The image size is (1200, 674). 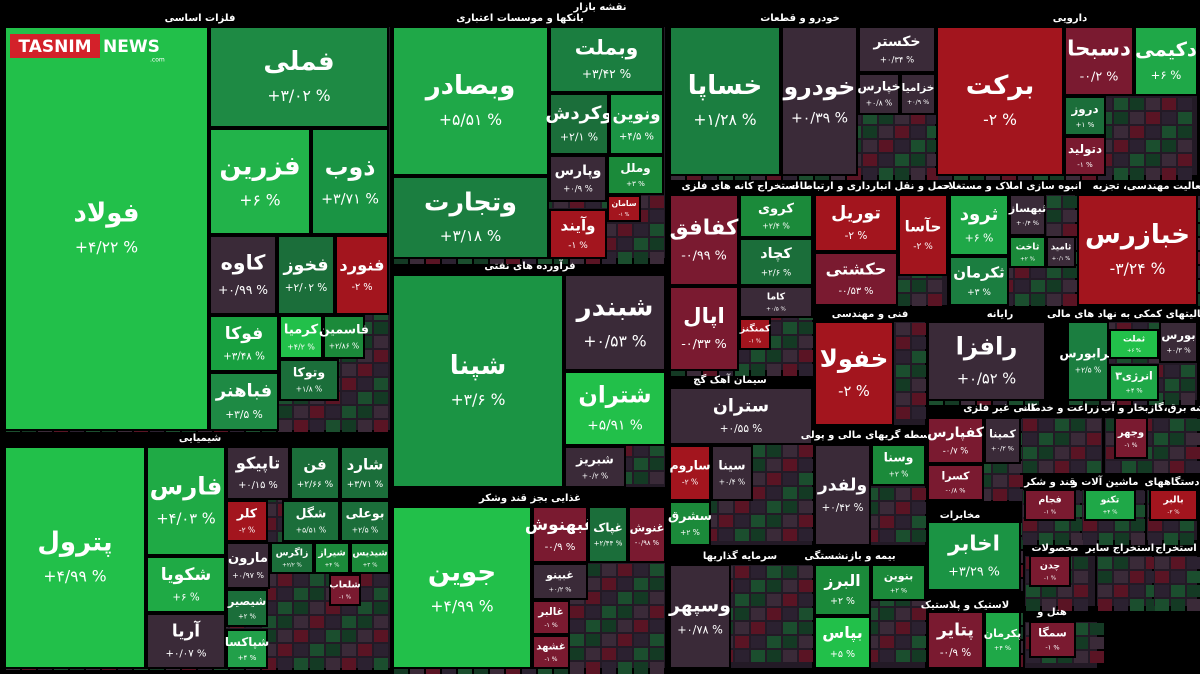 What do you see at coordinates (1002, 648) in the screenshot?
I see `tile-change: +۴ %` at bounding box center [1002, 648].